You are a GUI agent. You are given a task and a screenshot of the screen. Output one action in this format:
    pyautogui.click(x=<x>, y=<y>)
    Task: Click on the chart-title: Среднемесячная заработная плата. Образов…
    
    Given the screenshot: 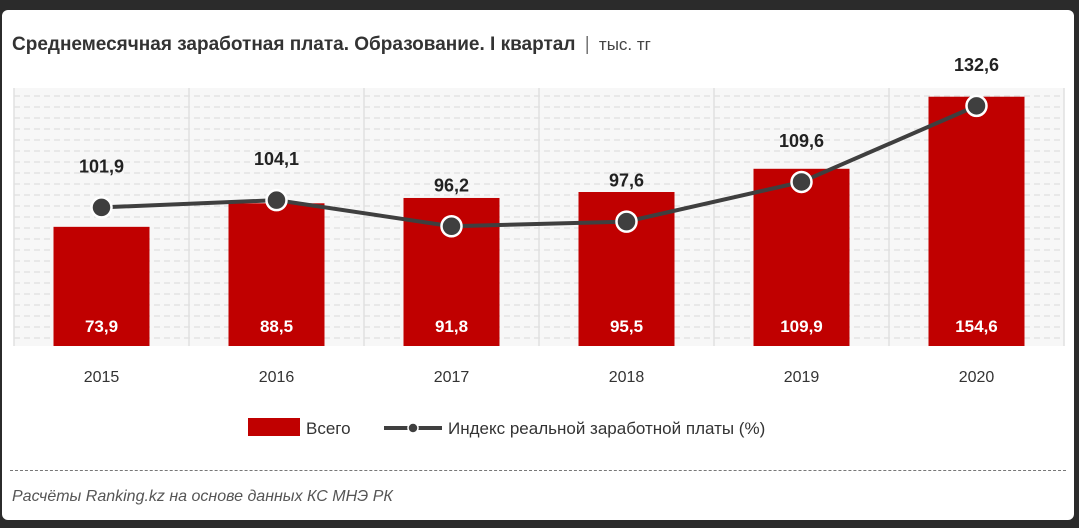 What is the action you would take?
    pyautogui.click(x=331, y=45)
    